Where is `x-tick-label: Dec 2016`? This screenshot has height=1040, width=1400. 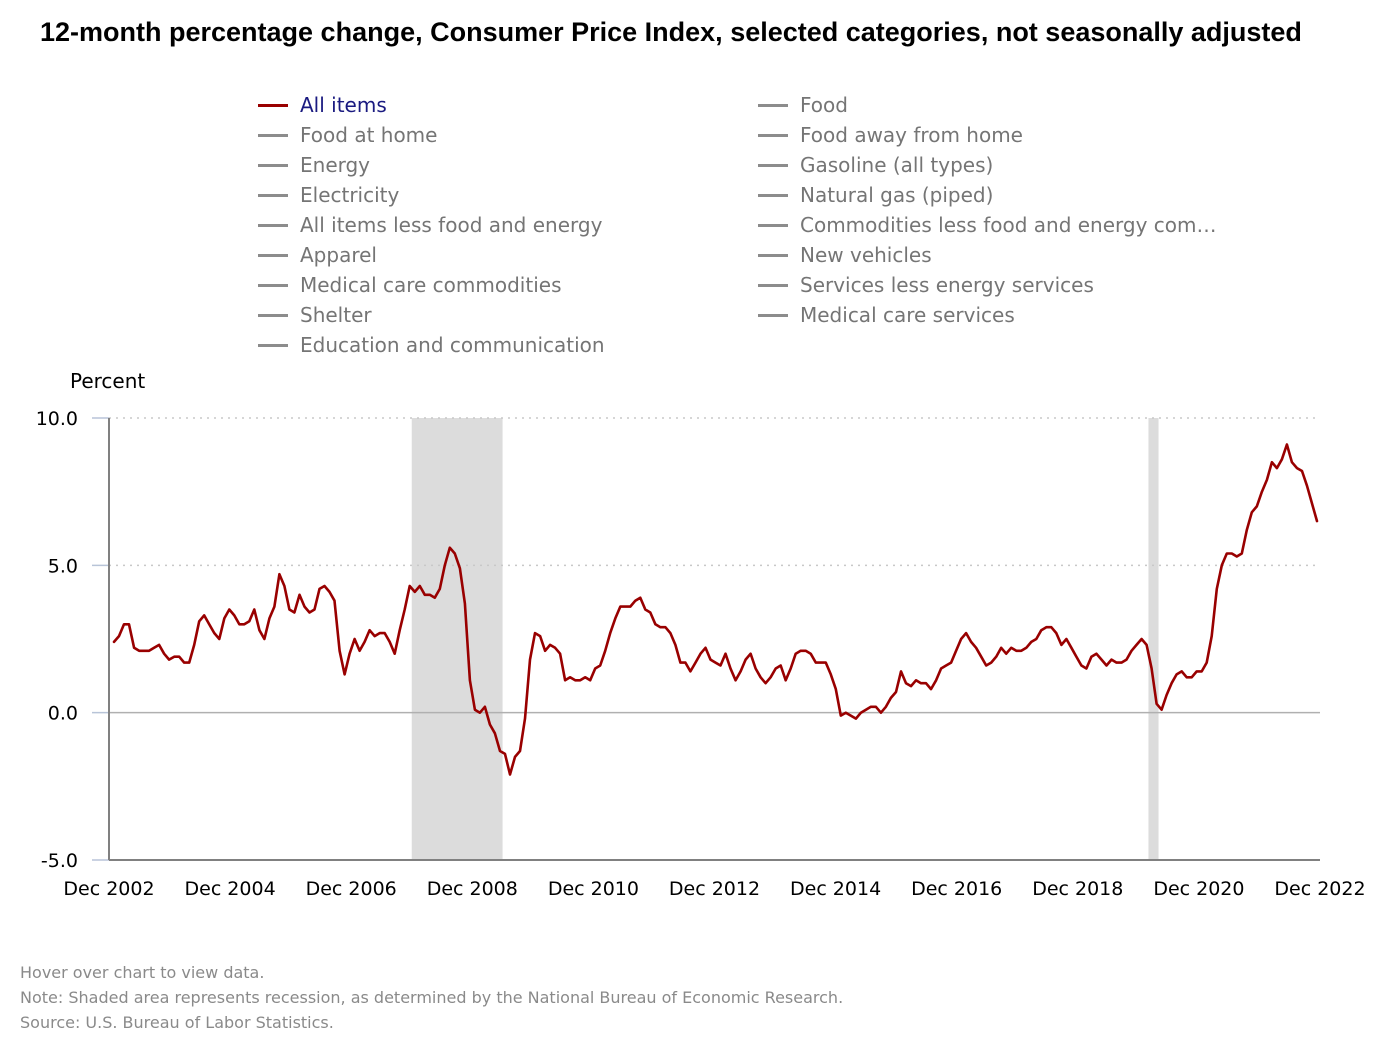 x-tick-label: Dec 2016 is located at coordinates (956, 889).